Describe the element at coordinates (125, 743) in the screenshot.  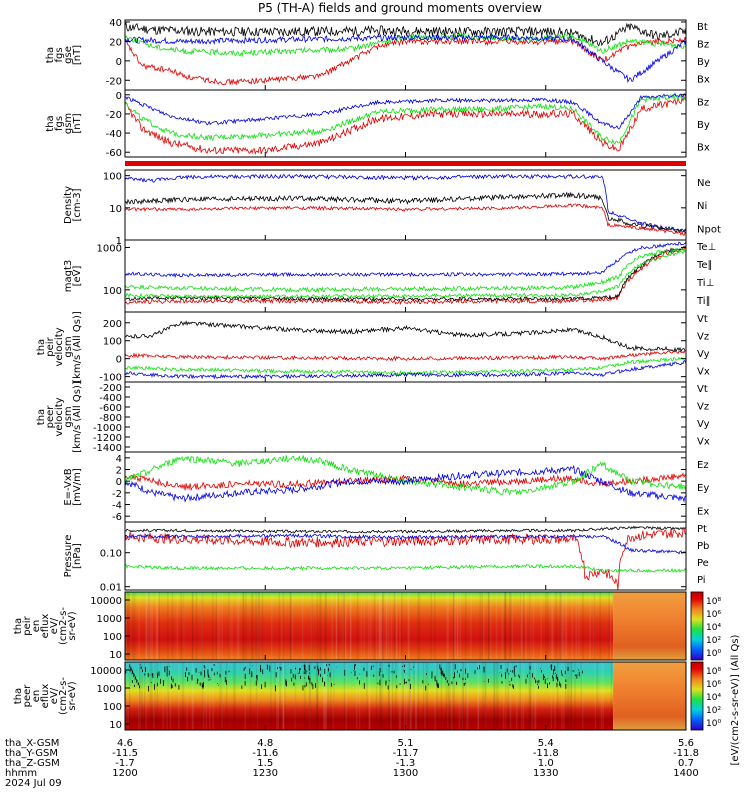
I see `x-axis-value: 4.6` at that location.